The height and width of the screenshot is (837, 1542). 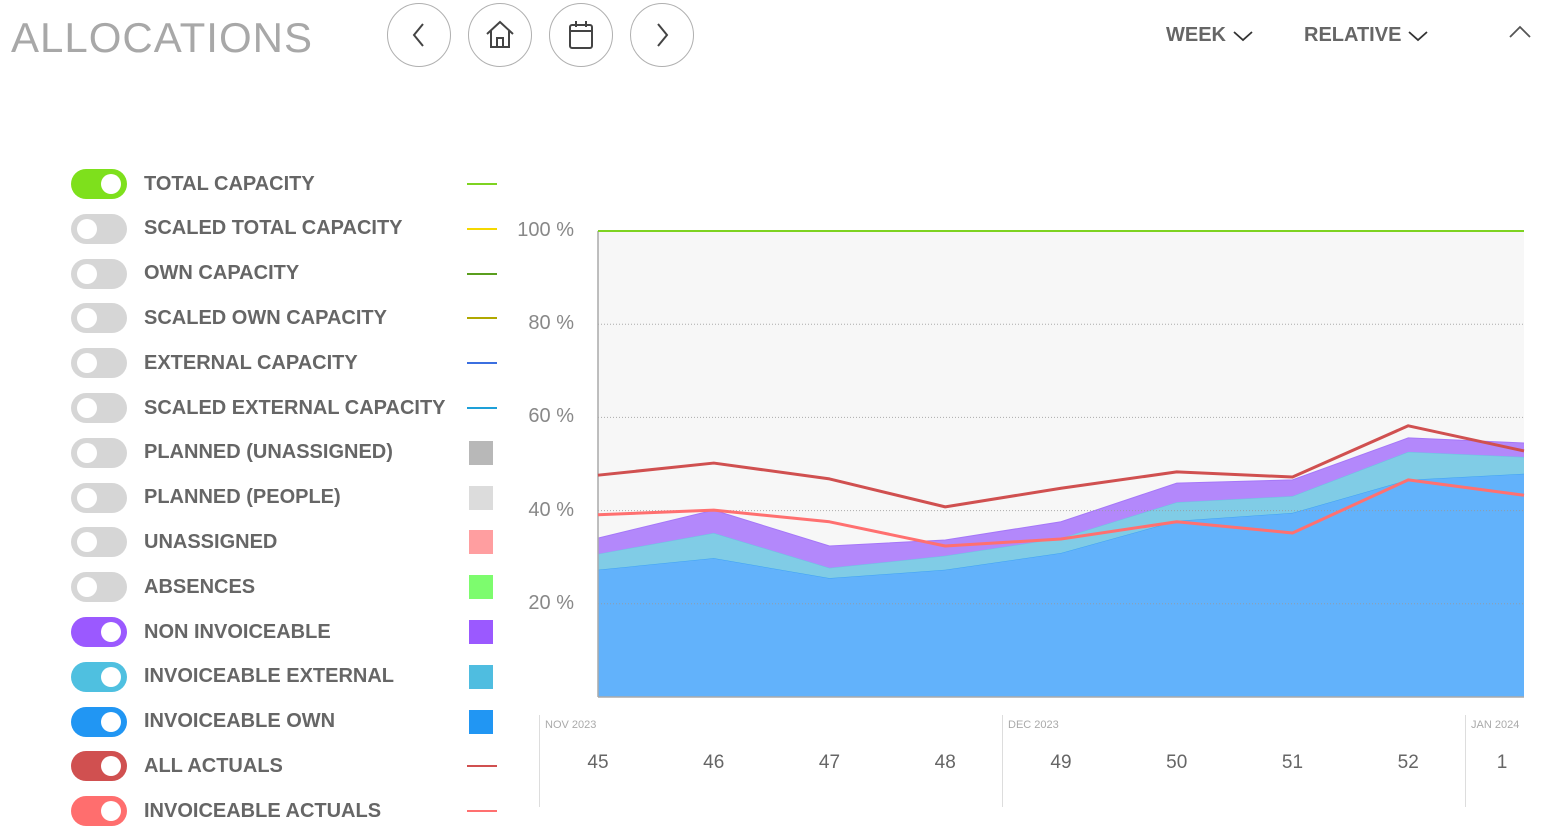 I want to click on mode-select: RELATIVE, so click(x=1366, y=35).